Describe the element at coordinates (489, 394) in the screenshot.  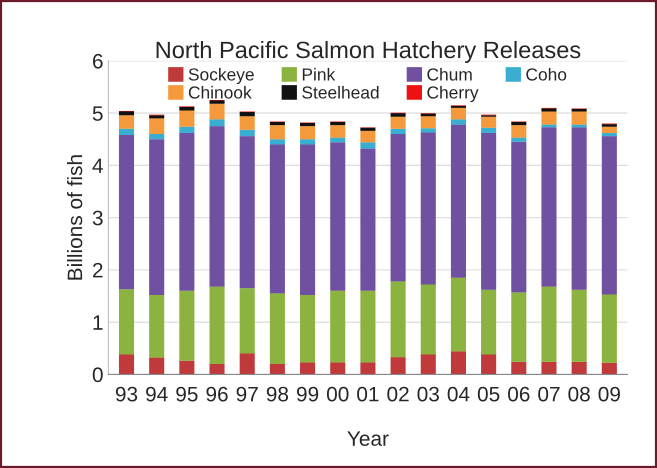
I see `x-tick-label: 05` at that location.